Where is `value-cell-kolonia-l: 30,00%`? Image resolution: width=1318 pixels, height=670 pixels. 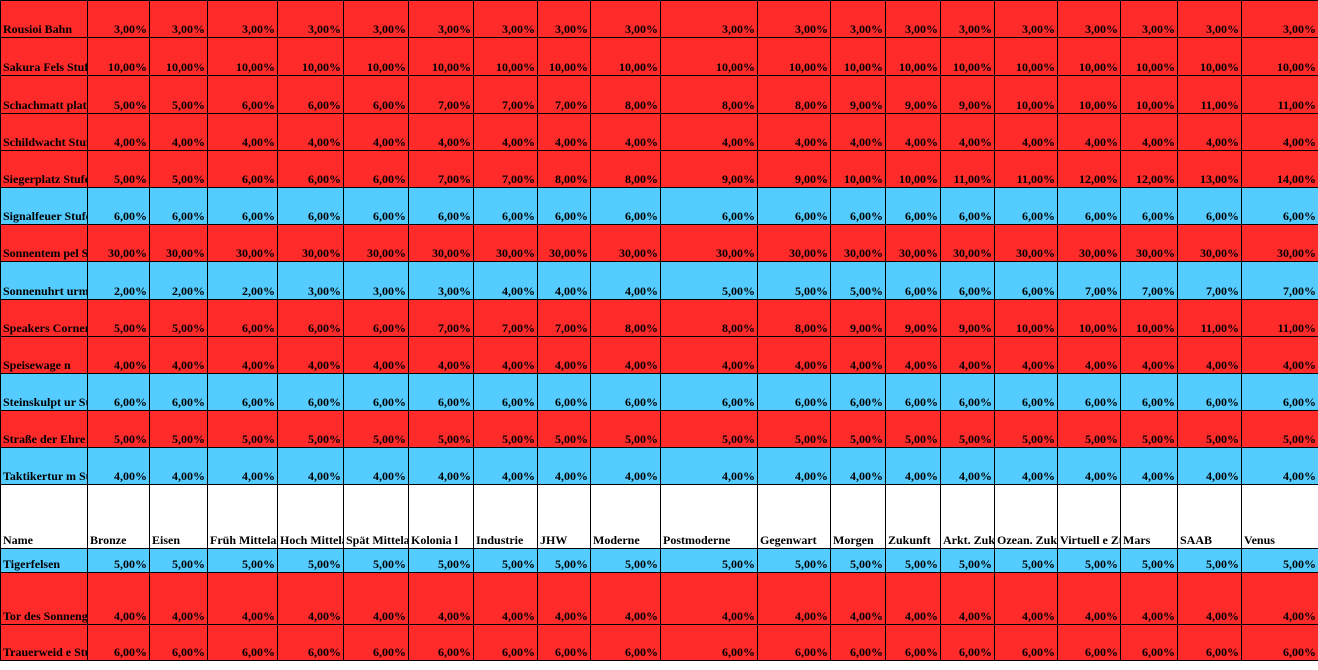
value-cell-kolonia-l: 30,00% is located at coordinates (441, 243).